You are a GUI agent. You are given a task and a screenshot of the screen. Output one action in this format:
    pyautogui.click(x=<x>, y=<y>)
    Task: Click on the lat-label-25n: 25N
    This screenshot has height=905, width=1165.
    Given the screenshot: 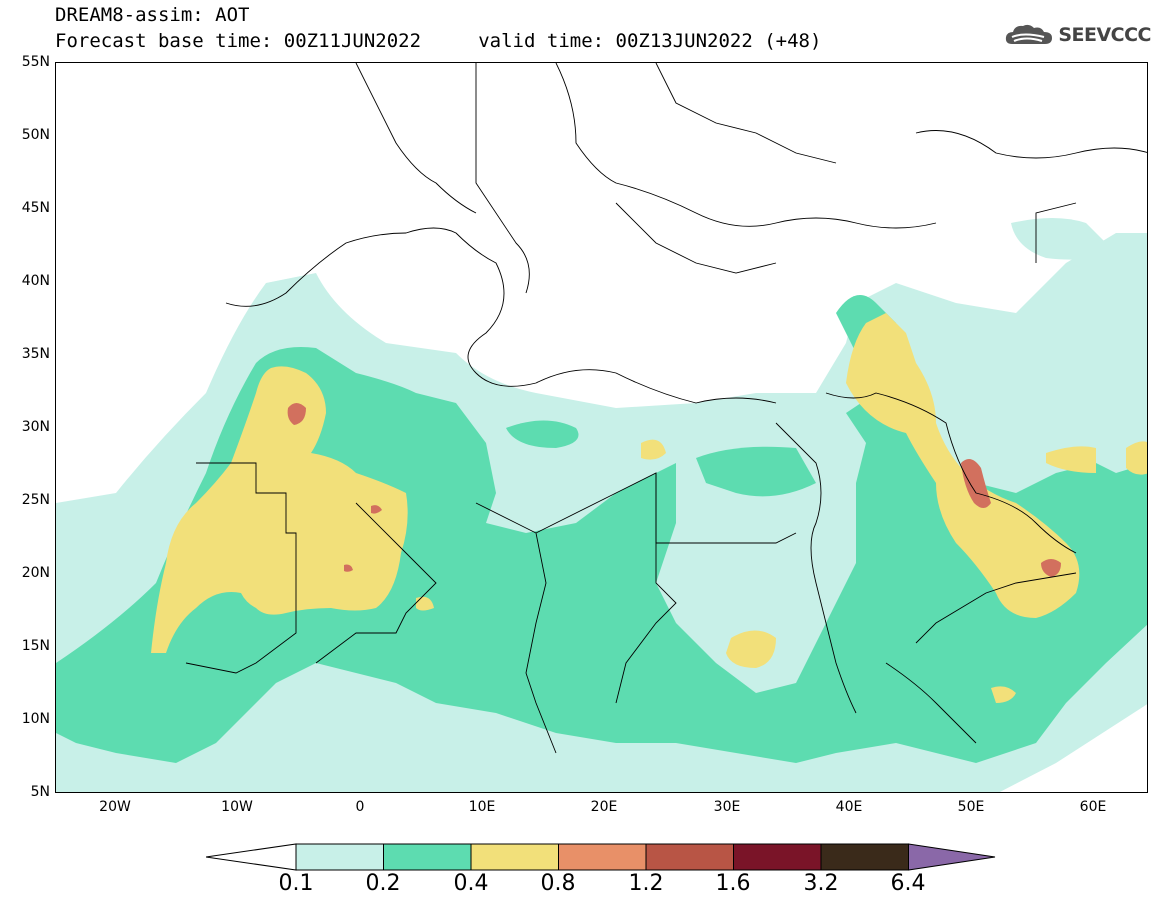 What is the action you would take?
    pyautogui.click(x=35, y=500)
    